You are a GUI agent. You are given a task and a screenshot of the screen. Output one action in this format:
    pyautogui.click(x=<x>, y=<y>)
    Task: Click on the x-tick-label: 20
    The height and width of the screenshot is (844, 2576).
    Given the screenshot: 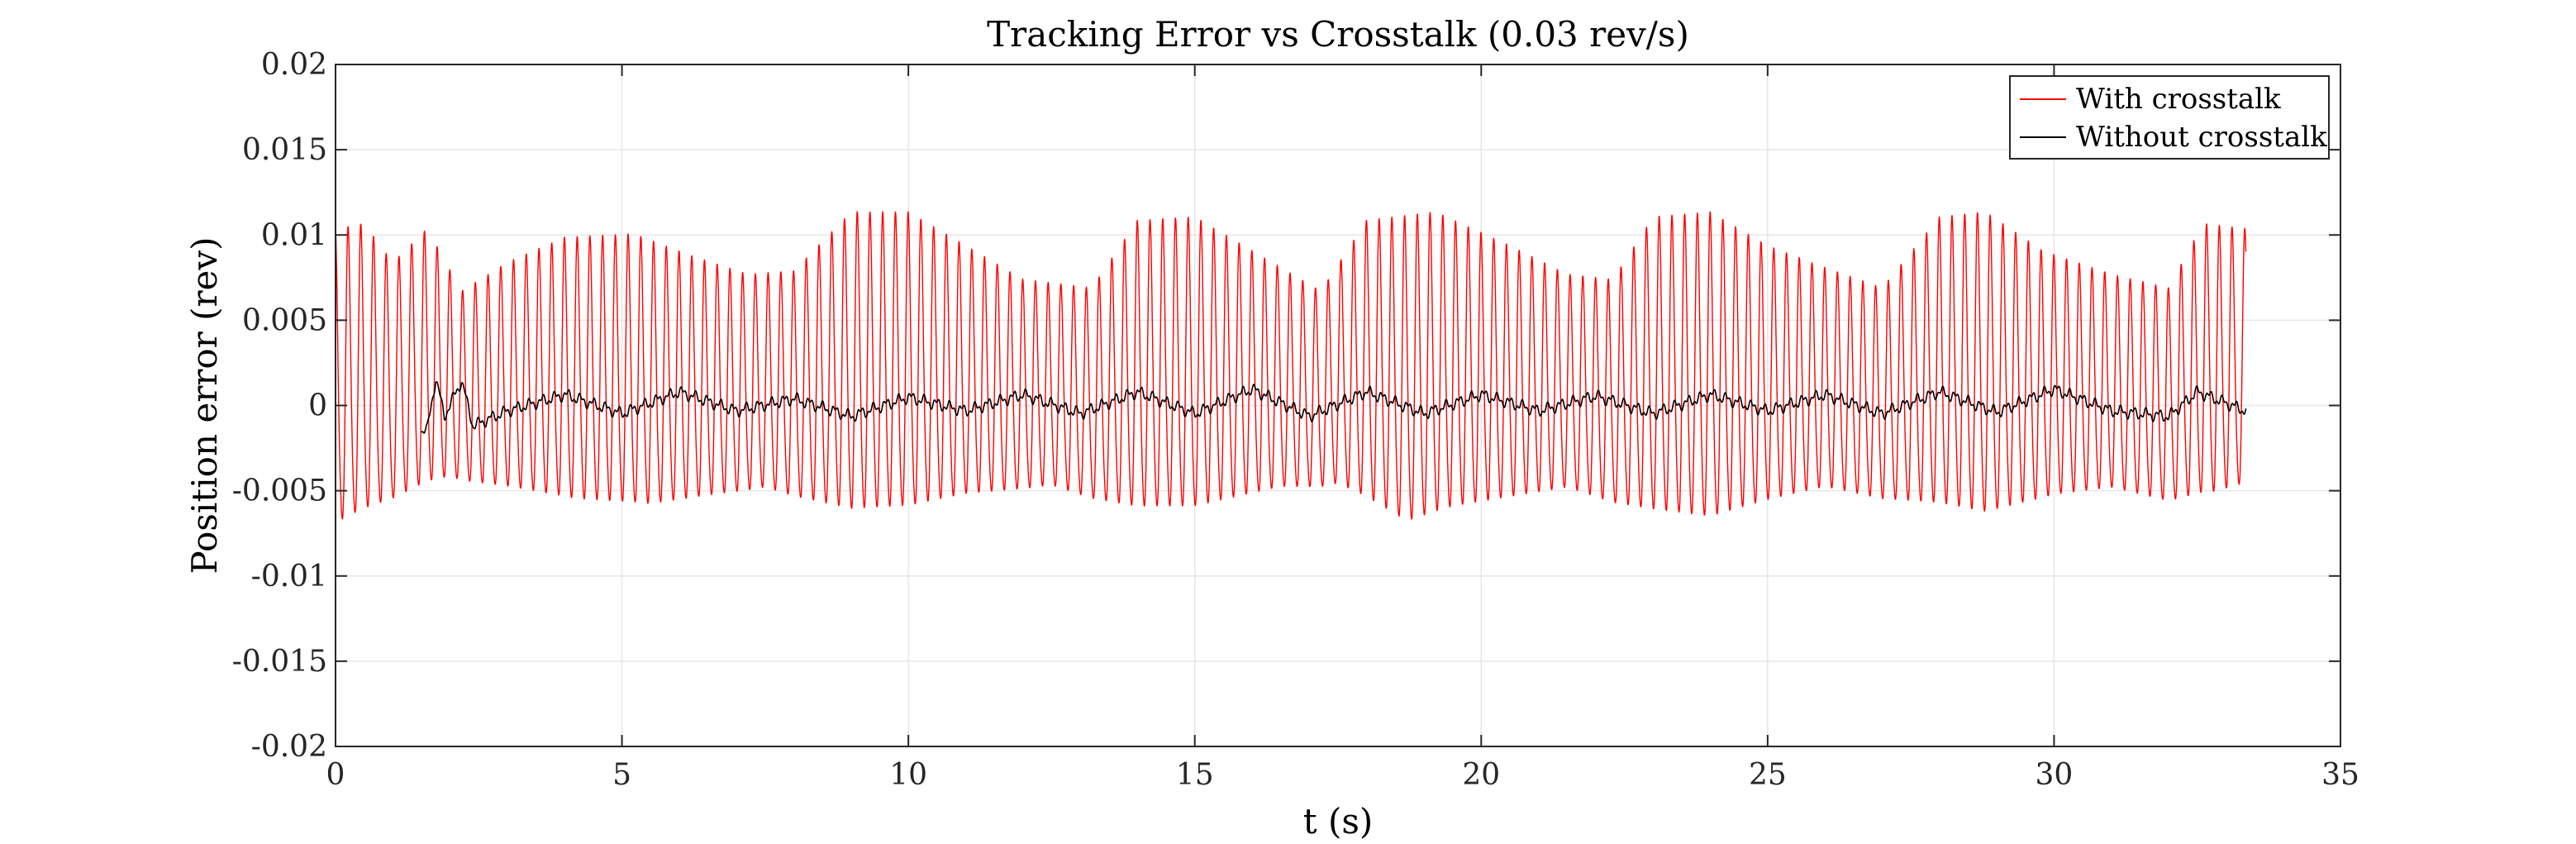 What is the action you would take?
    pyautogui.click(x=1481, y=775)
    